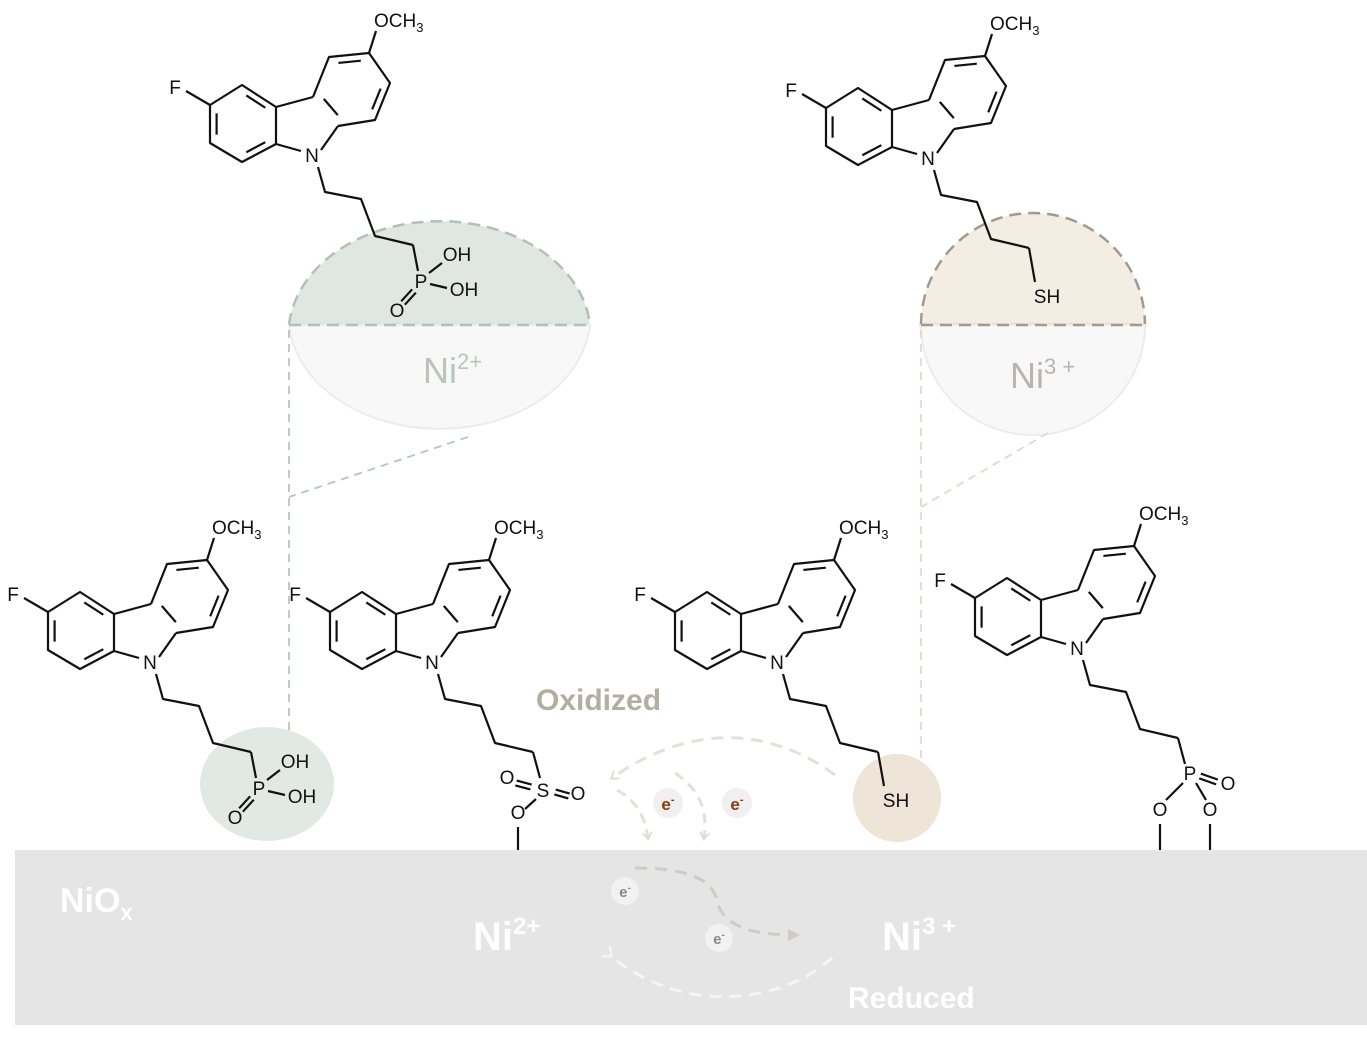  What do you see at coordinates (722, 977) in the screenshot?
I see `arrow-ni3-to-ni2` at bounding box center [722, 977].